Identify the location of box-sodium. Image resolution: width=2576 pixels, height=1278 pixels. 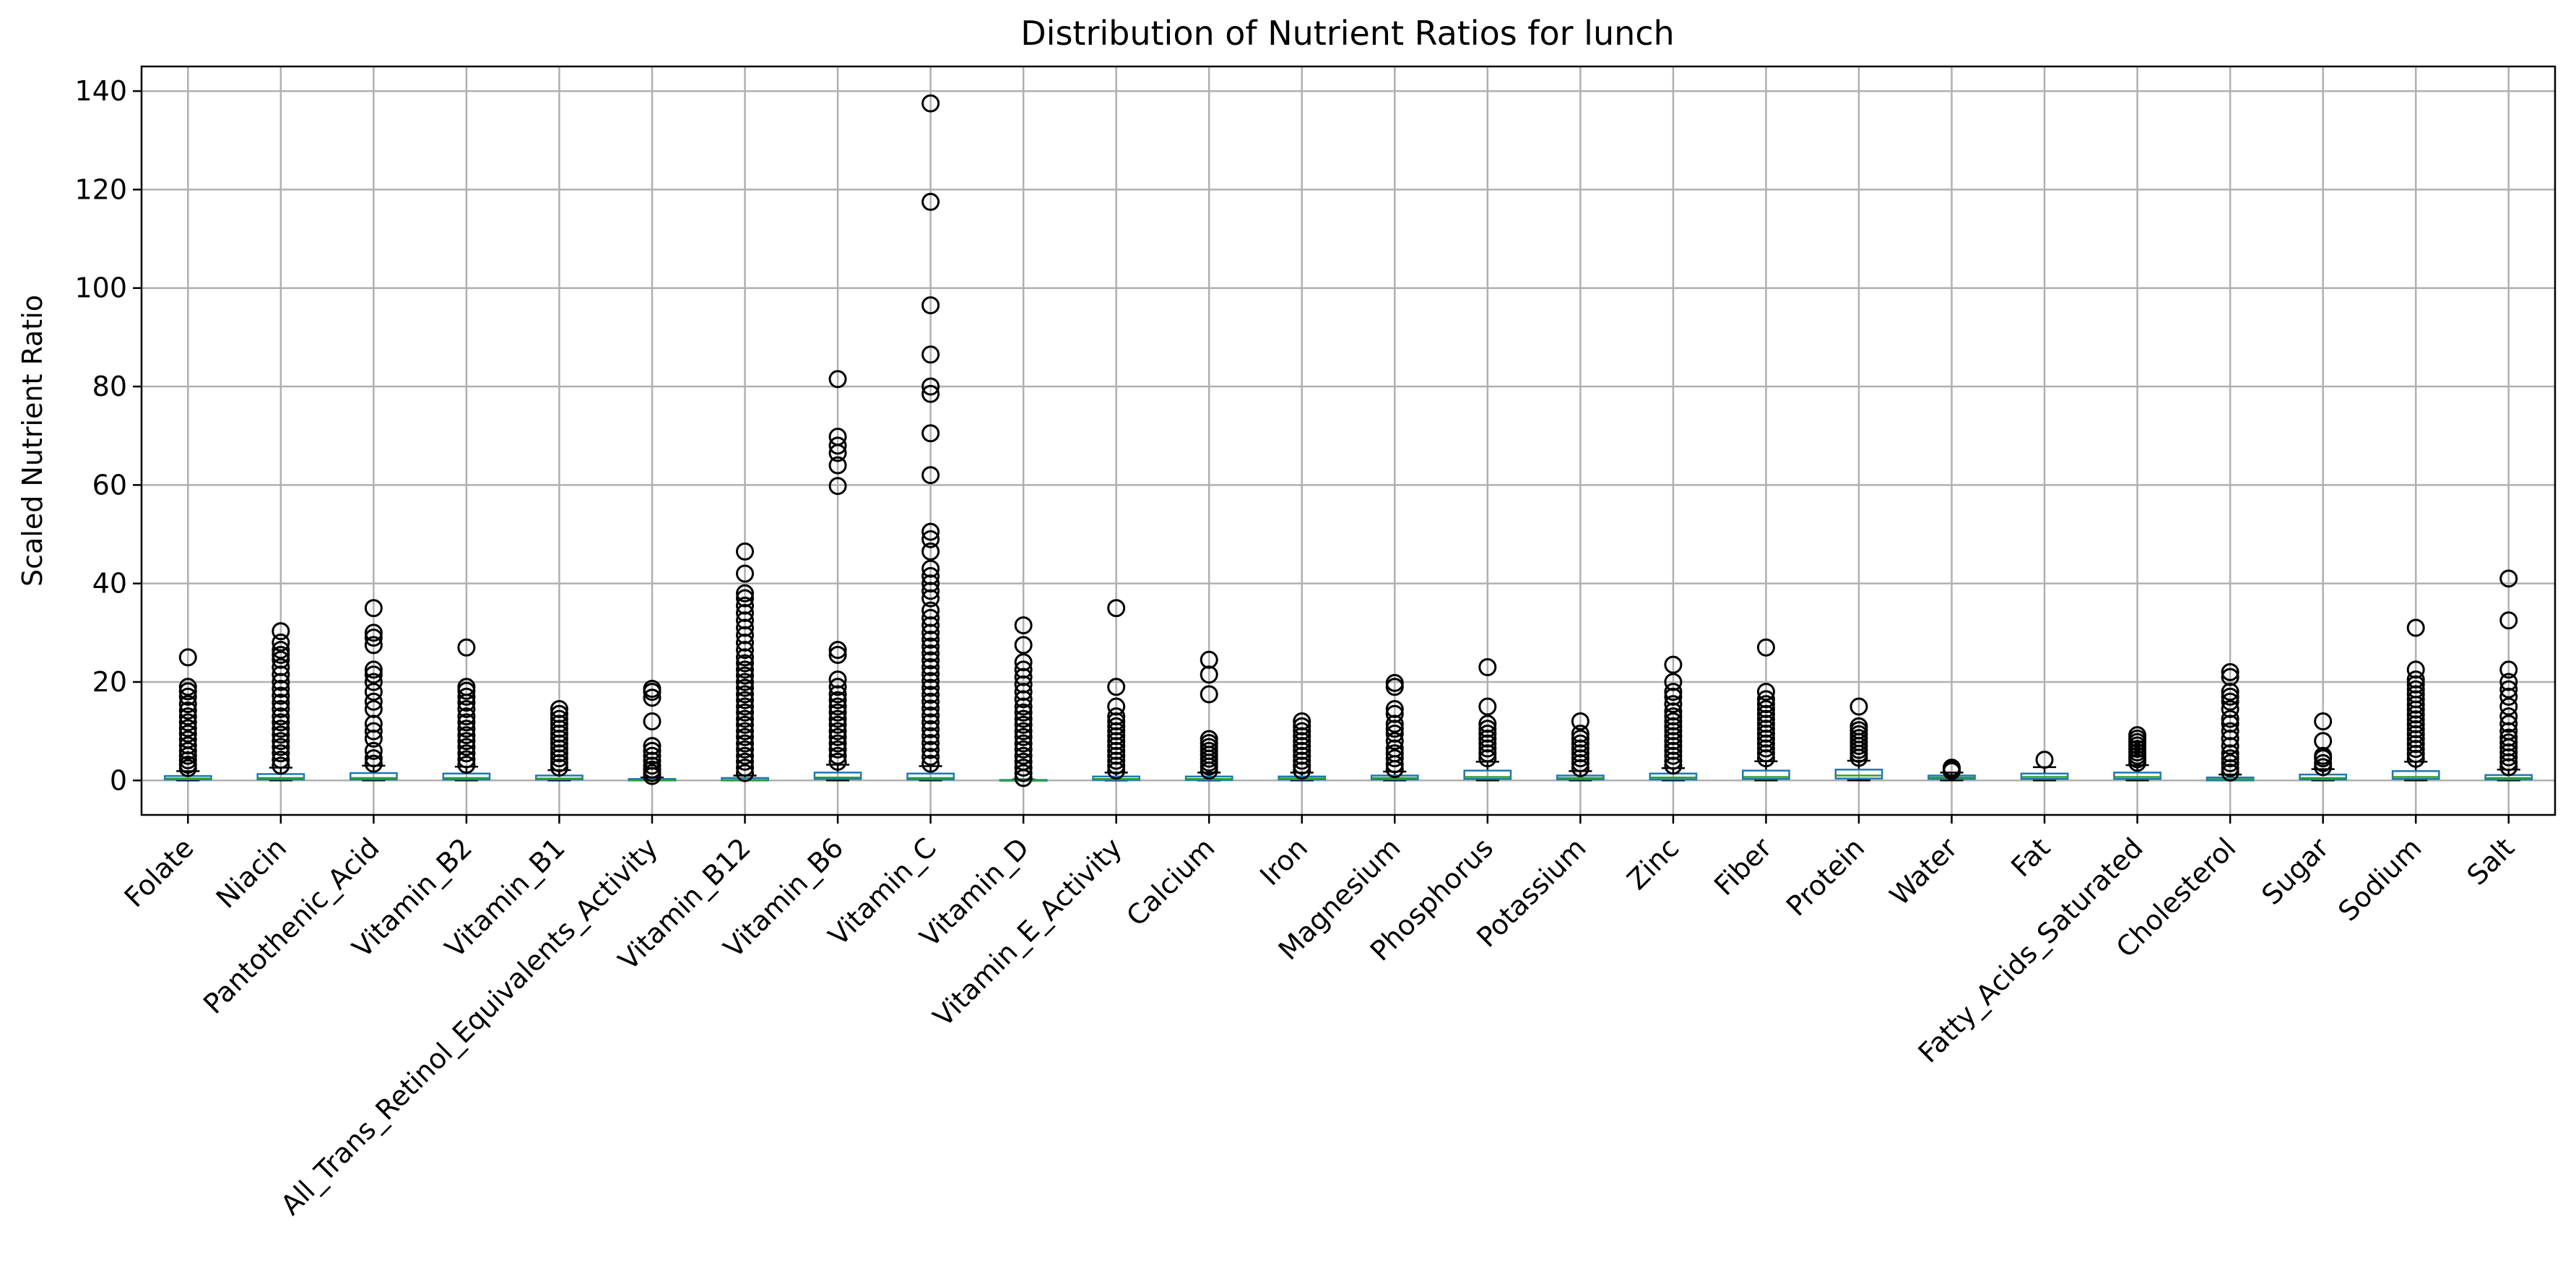
(2415, 700).